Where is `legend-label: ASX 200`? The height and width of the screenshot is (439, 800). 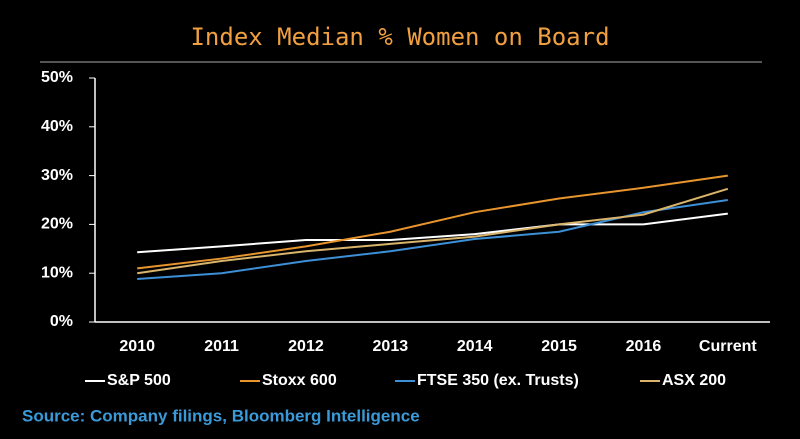
legend-label: ASX 200 is located at coordinates (694, 380).